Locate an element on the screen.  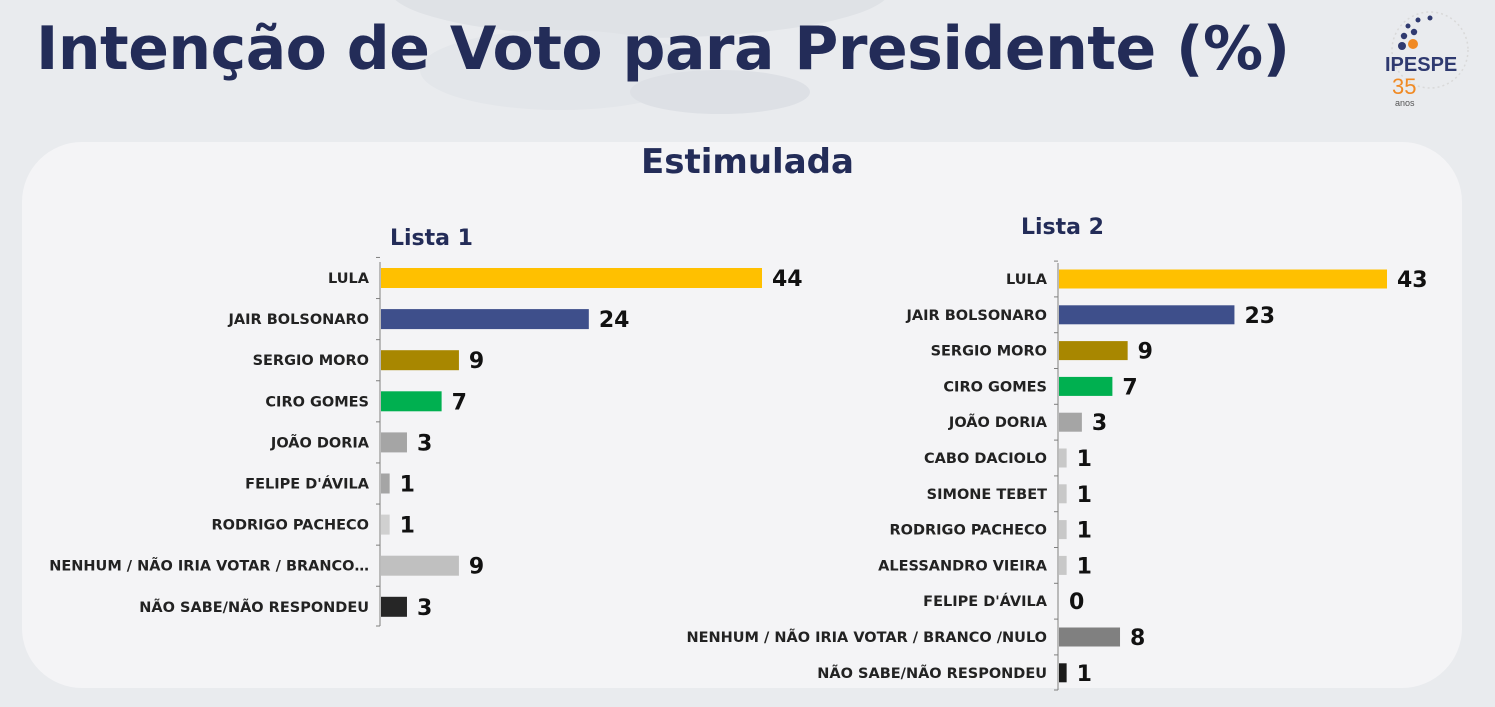
ipespe-logo: IPESPE 35 anos is located at coordinates (1427, 59).